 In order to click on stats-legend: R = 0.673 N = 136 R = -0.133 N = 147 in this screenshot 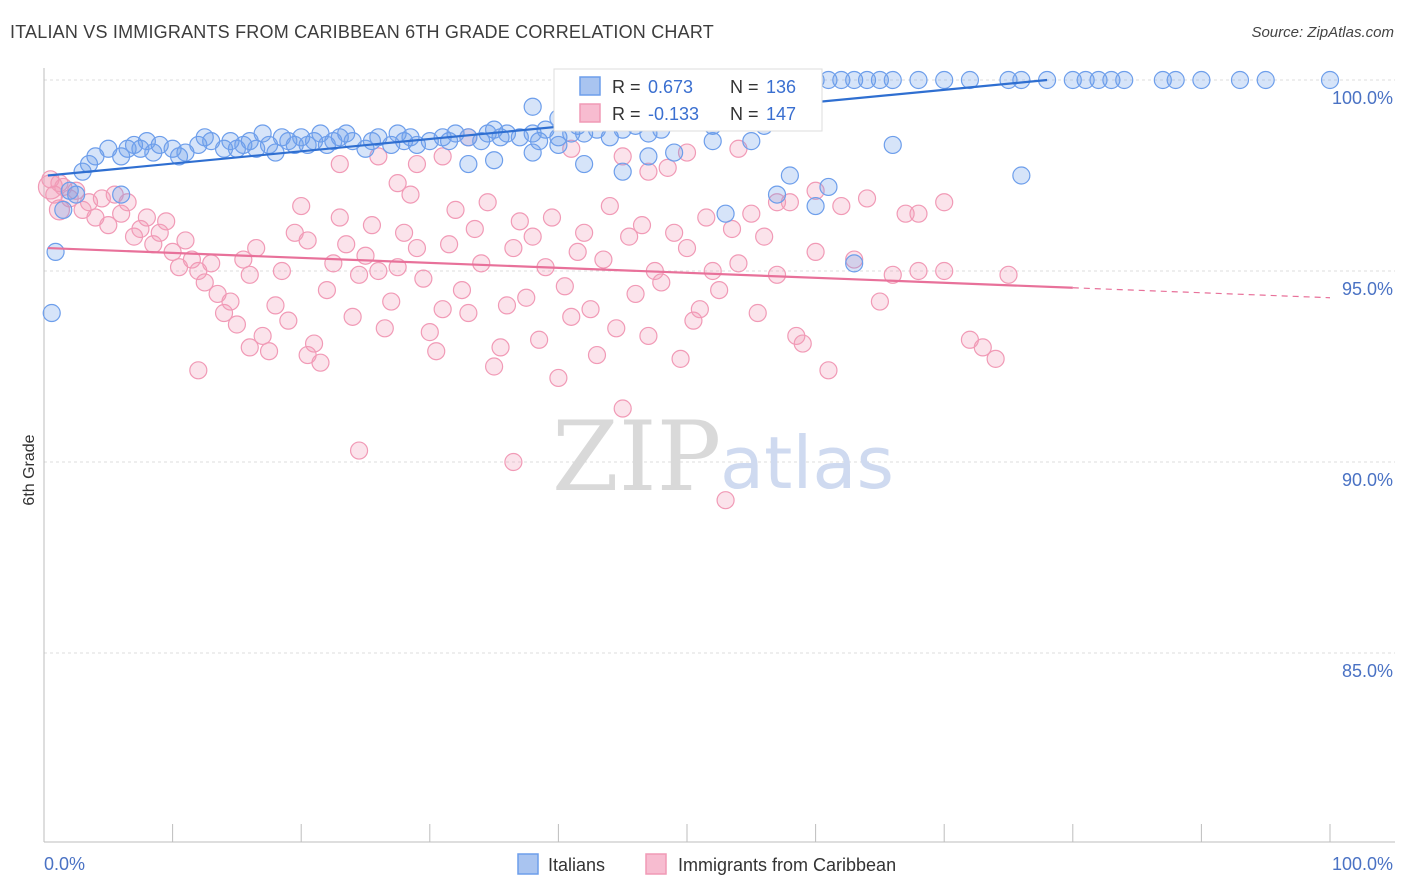, I will do `click(688, 100)`.